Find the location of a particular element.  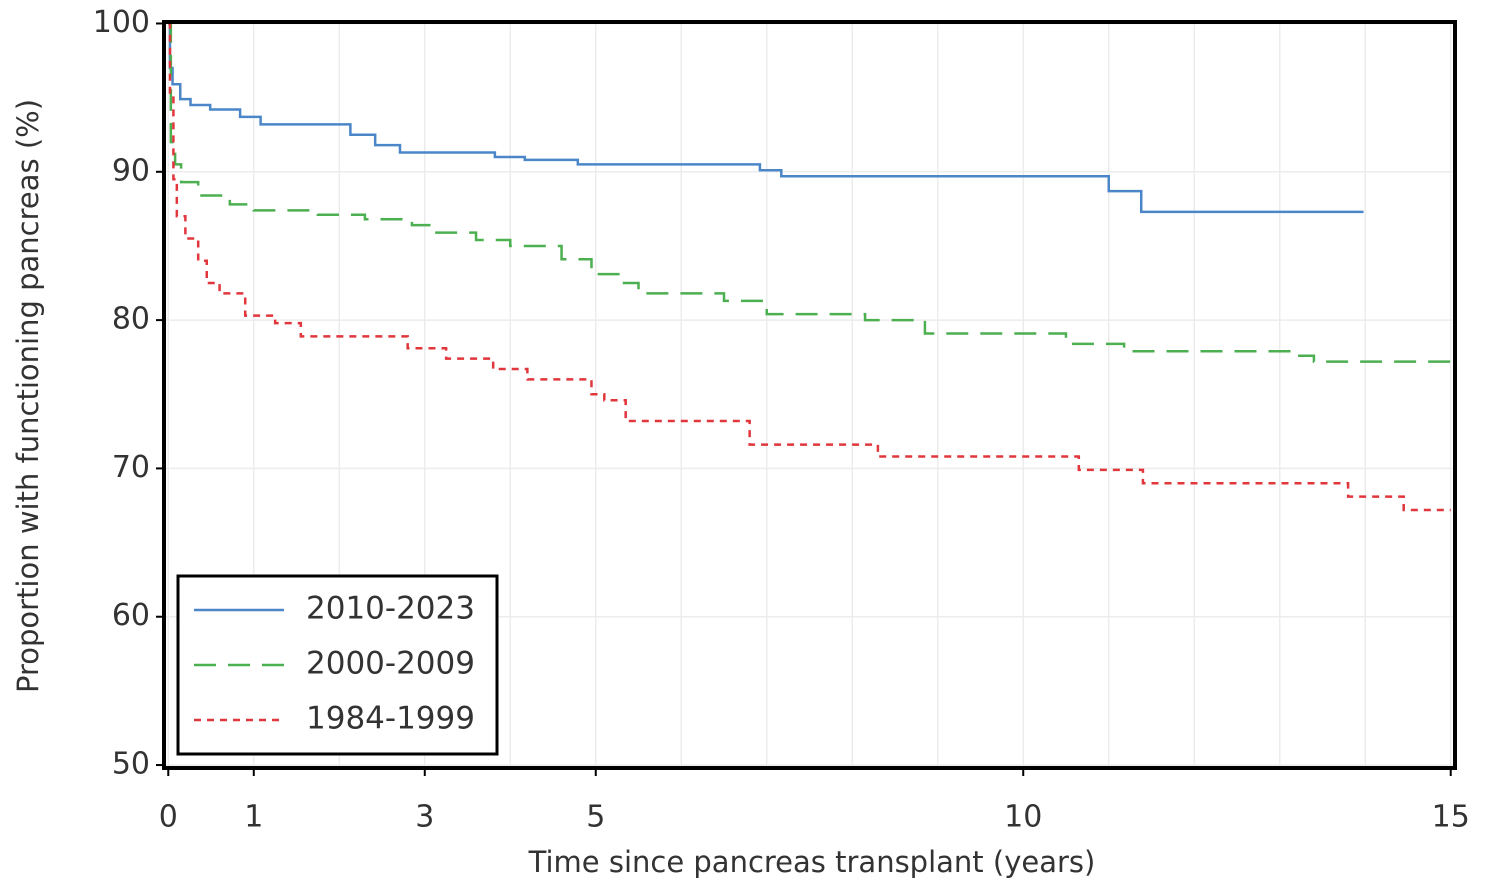

y-tick-label: 90 is located at coordinates (131, 170).